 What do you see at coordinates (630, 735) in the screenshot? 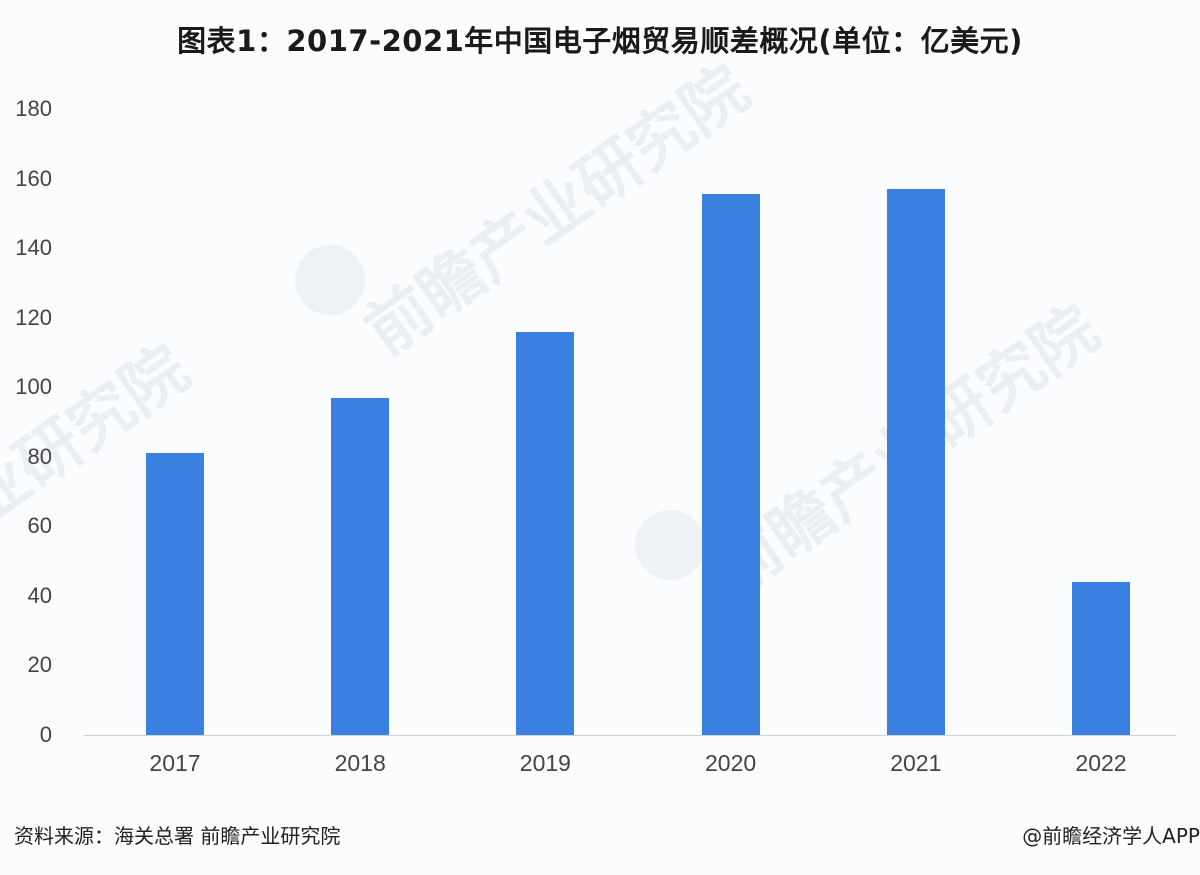
I see `x-axis-line` at bounding box center [630, 735].